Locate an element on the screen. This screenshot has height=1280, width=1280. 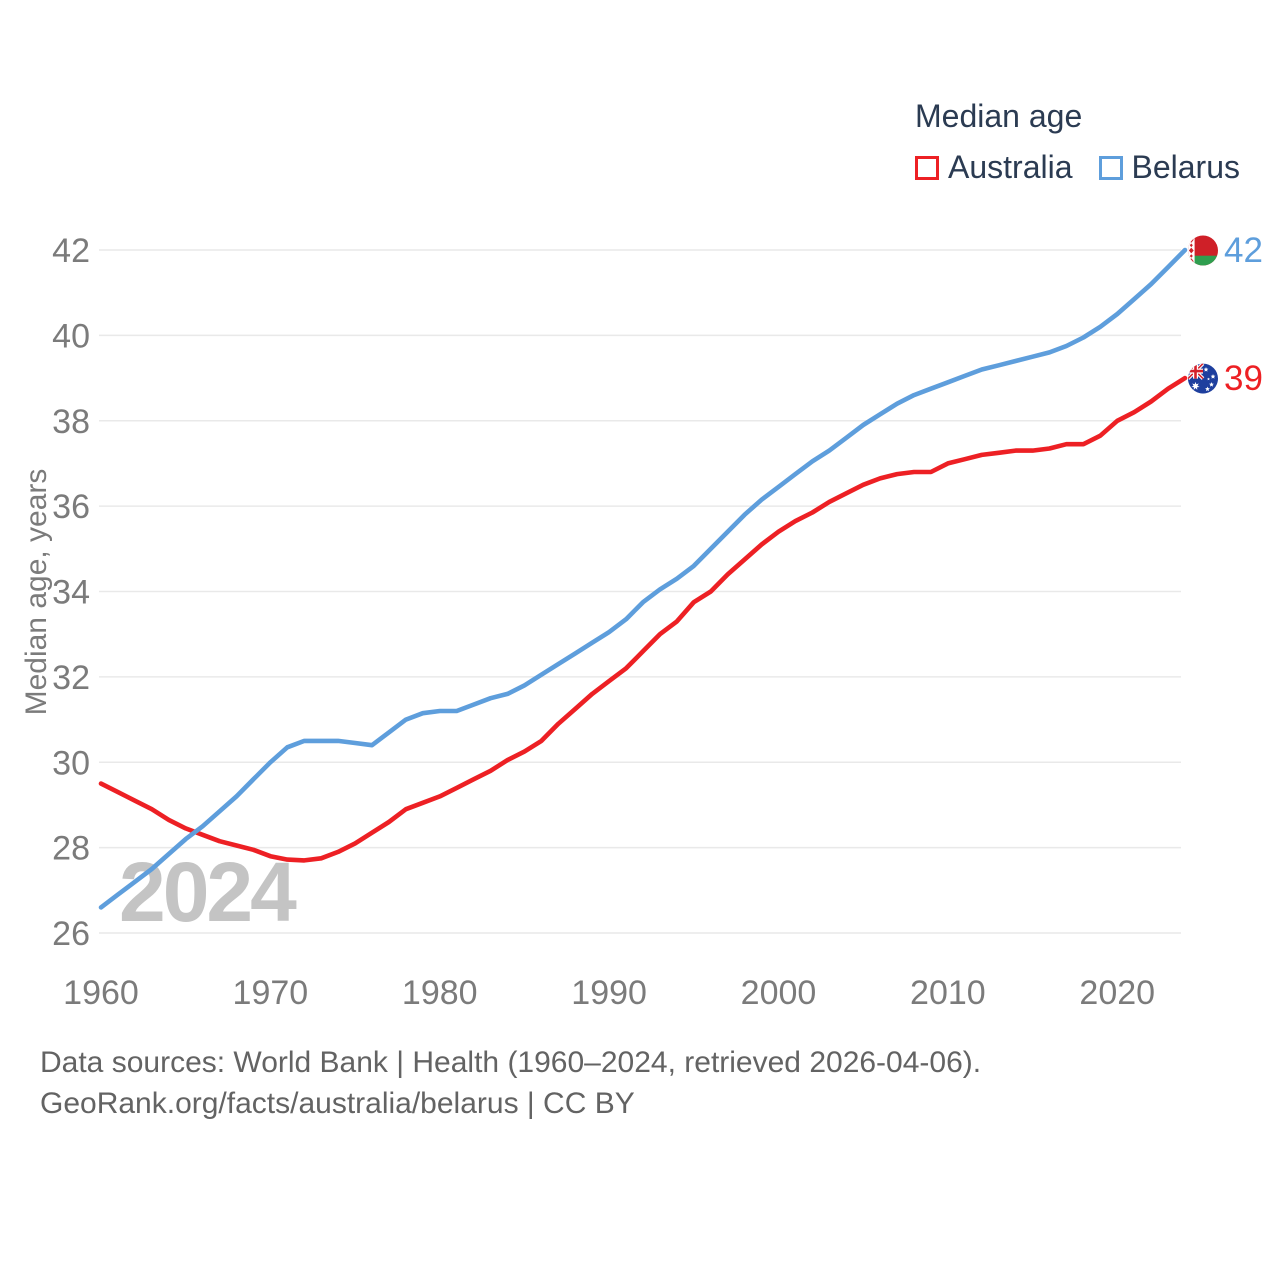
y-tick-34: 34 is located at coordinates (71, 593).